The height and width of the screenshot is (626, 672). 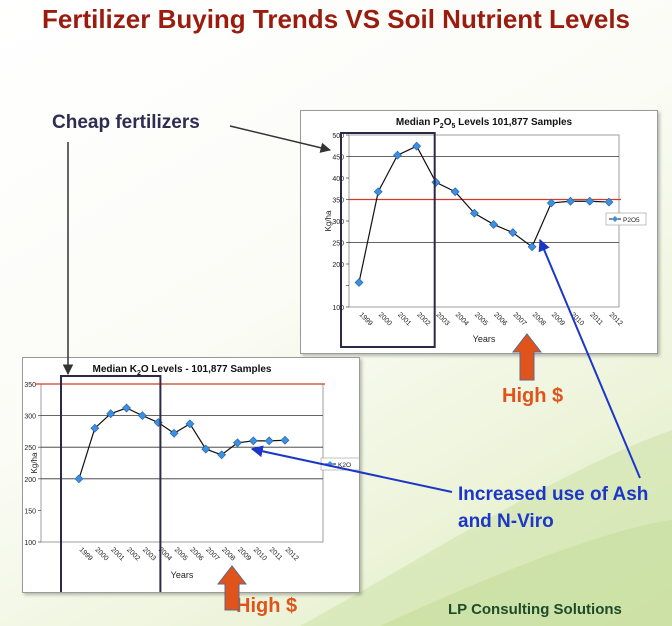 What do you see at coordinates (553, 508) in the screenshot?
I see `ash-nviro-callout: Increased use of Ash and N-Viro` at bounding box center [553, 508].